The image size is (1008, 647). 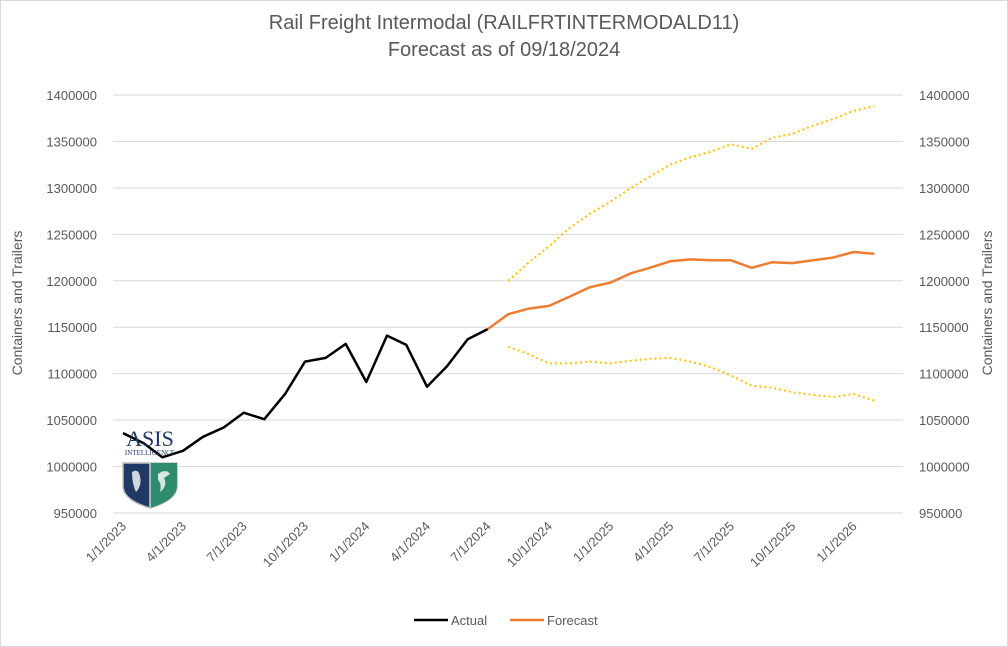 I want to click on y-tick-label-right: 1100000, so click(x=944, y=374).